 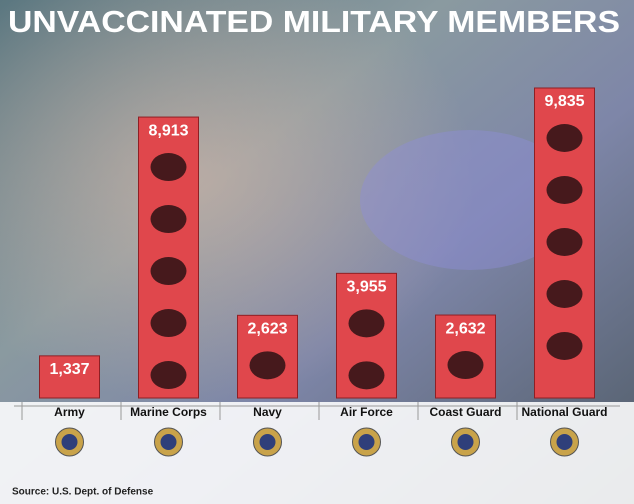 What do you see at coordinates (83, 492) in the screenshot?
I see `source-note: Source: U.S. Dept. of Defense` at bounding box center [83, 492].